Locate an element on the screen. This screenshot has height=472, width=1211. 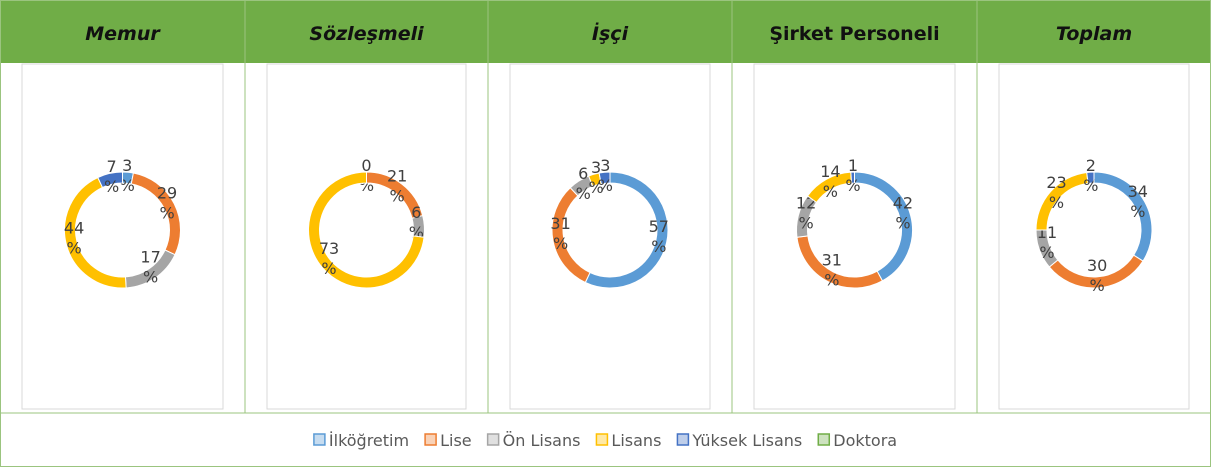
label-line: 42 is located at coordinates (903, 203).